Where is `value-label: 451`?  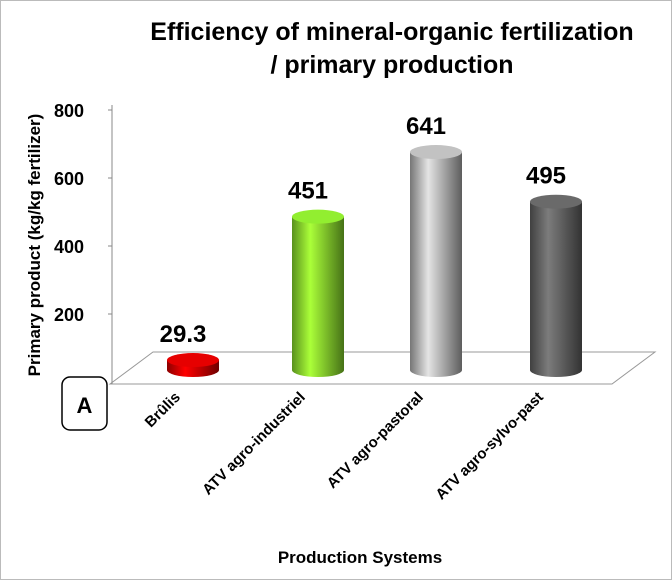
value-label: 451 is located at coordinates (308, 191).